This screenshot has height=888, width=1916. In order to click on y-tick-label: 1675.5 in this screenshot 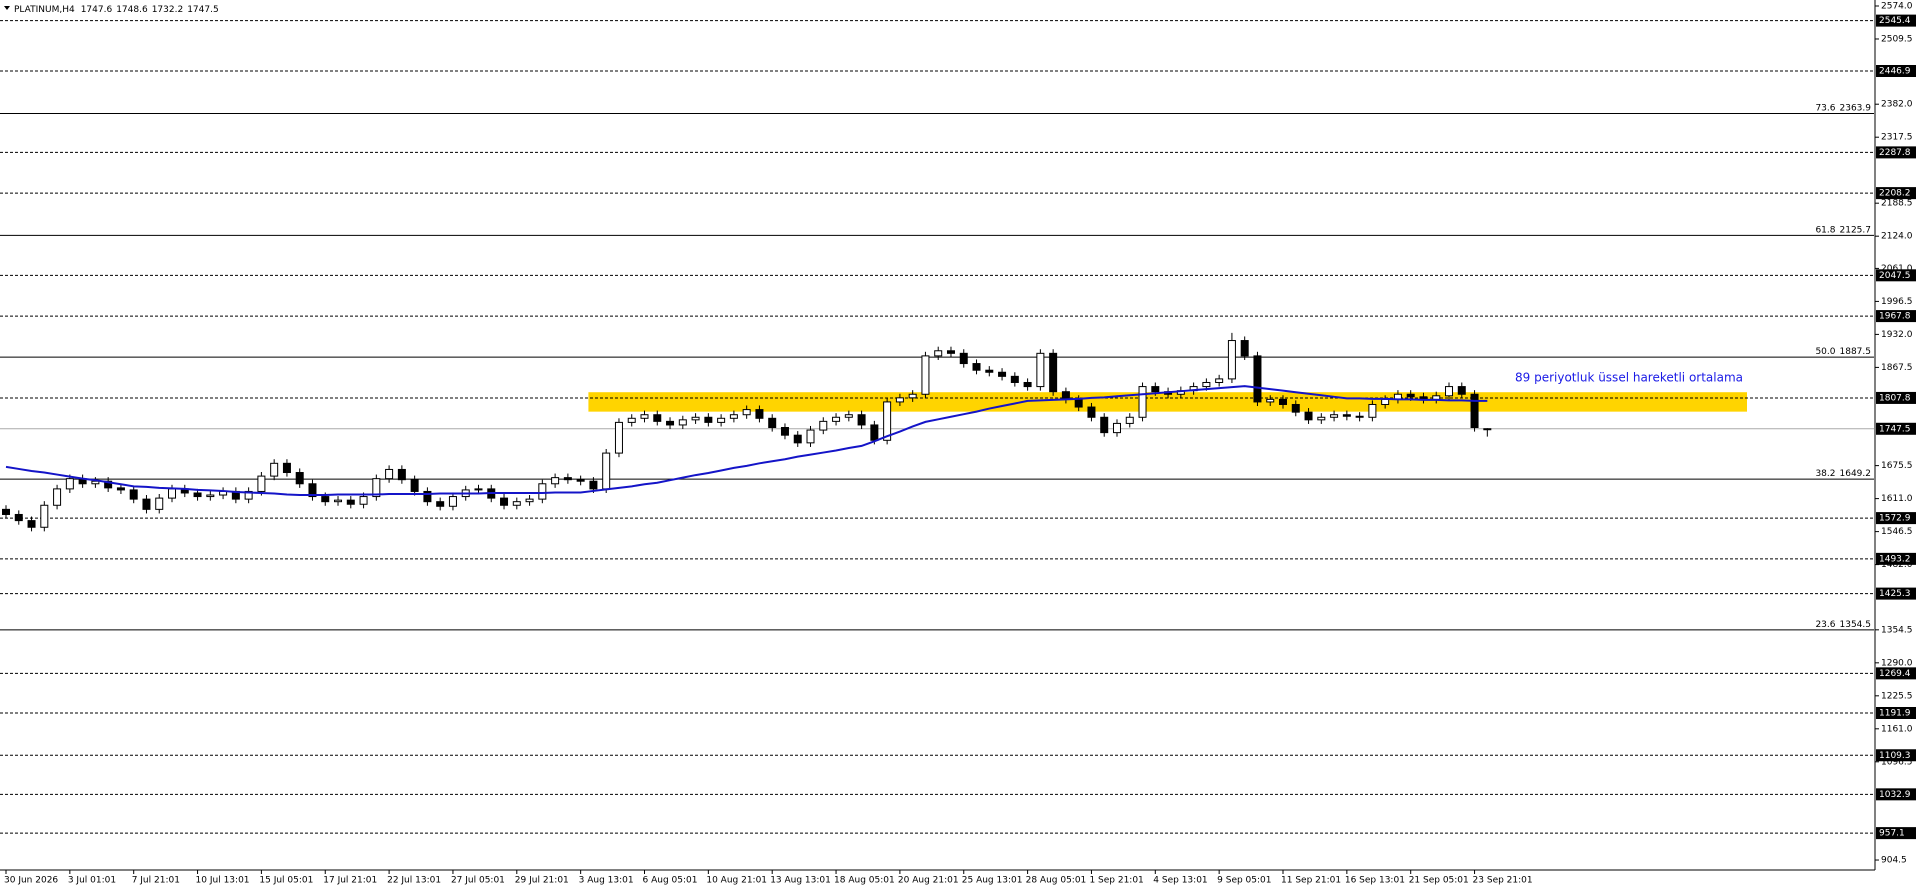, I will do `click(1897, 466)`.